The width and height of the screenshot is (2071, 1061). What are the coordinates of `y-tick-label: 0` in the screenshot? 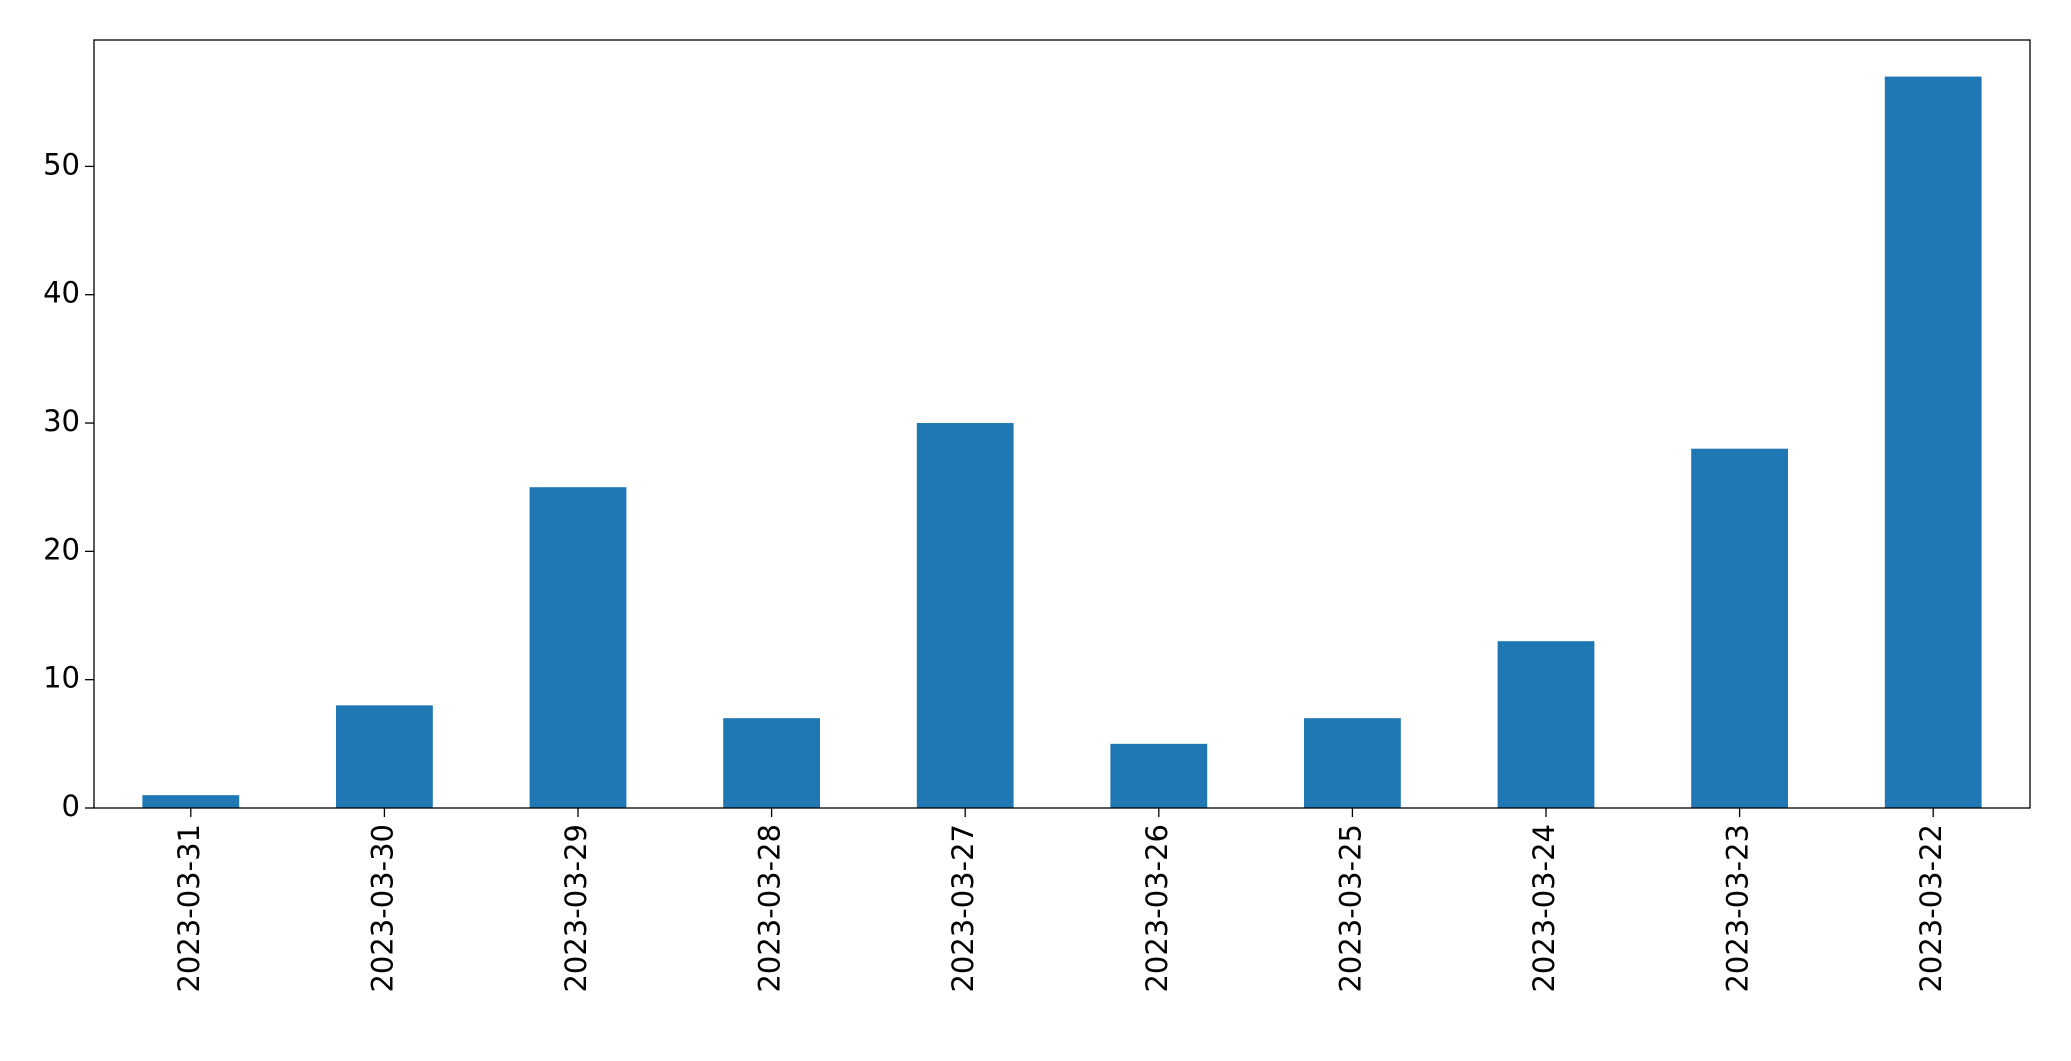 It's located at (71, 806).